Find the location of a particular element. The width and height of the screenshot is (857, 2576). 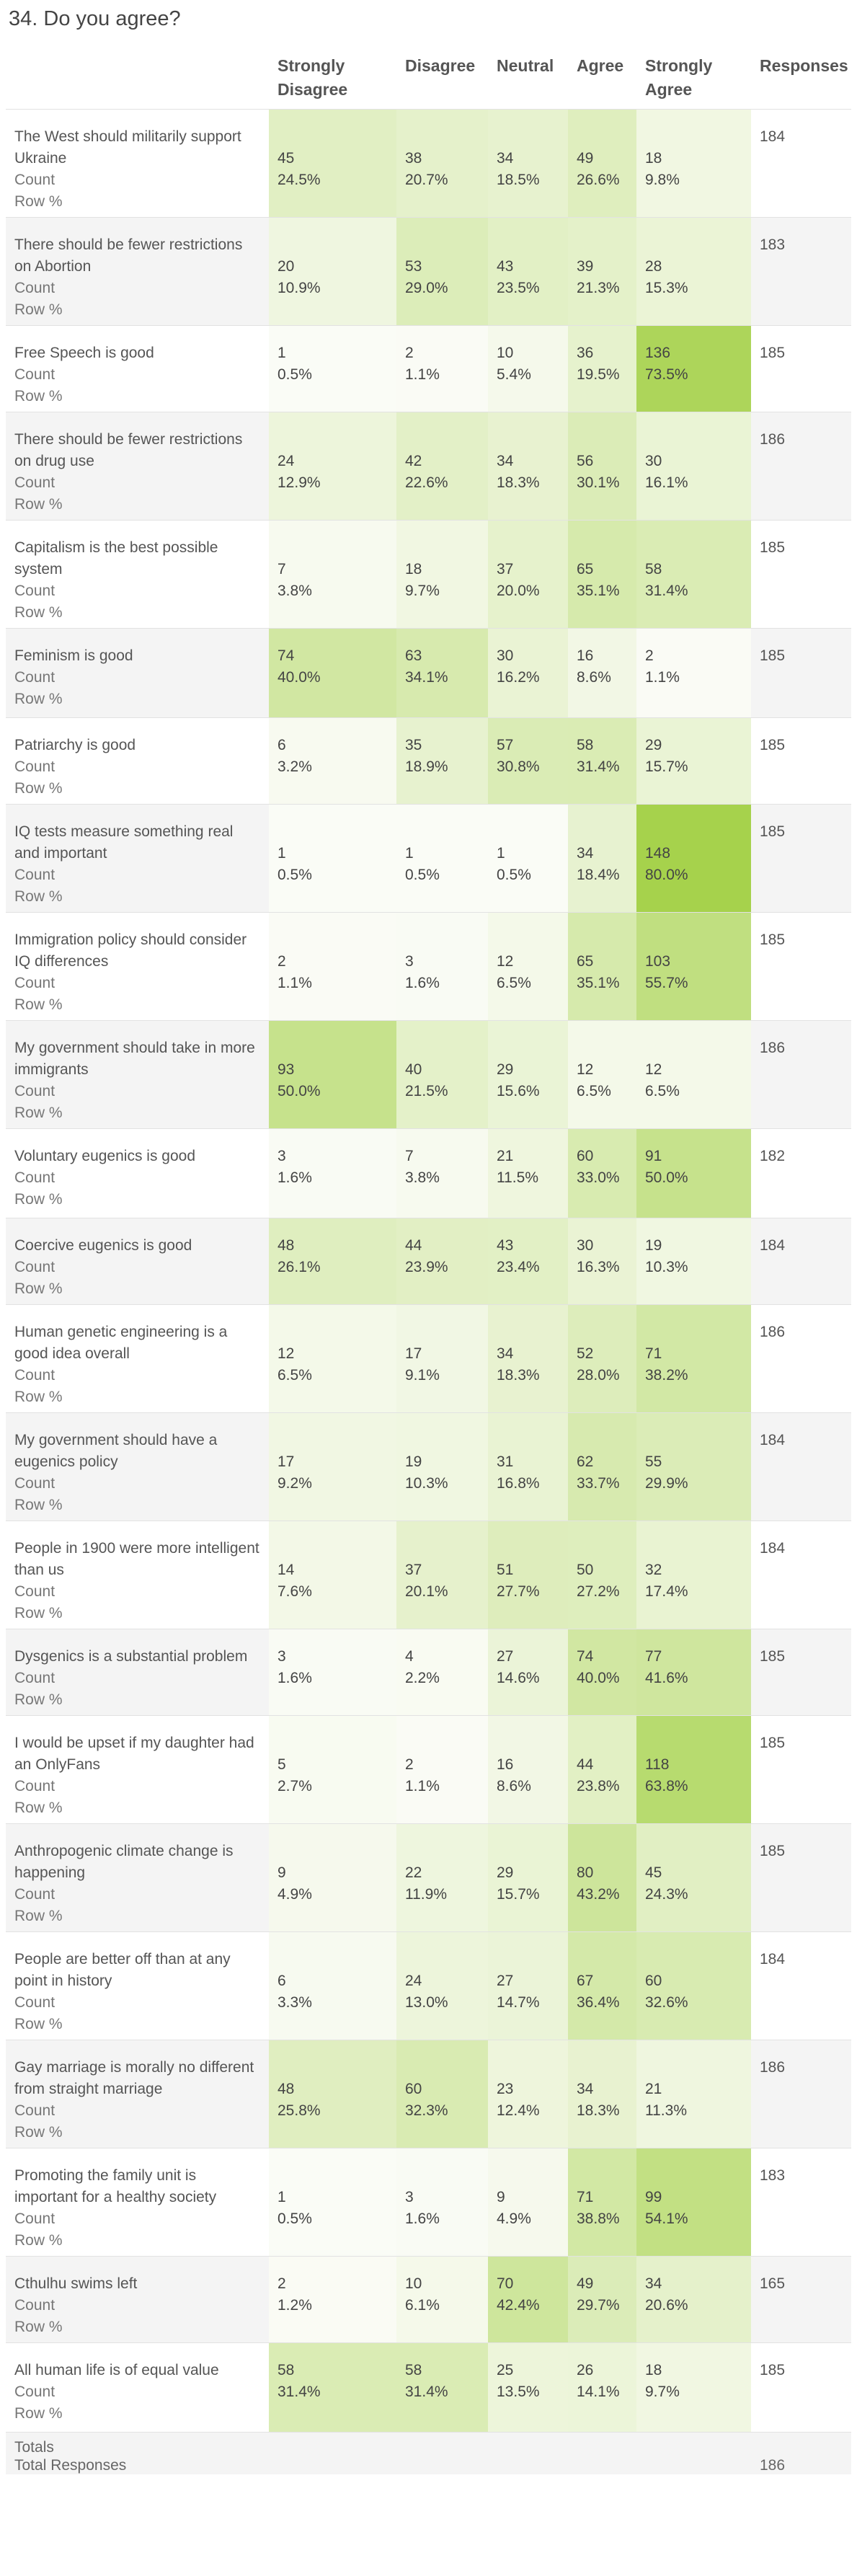

cell-count: 63 is located at coordinates (413, 655).